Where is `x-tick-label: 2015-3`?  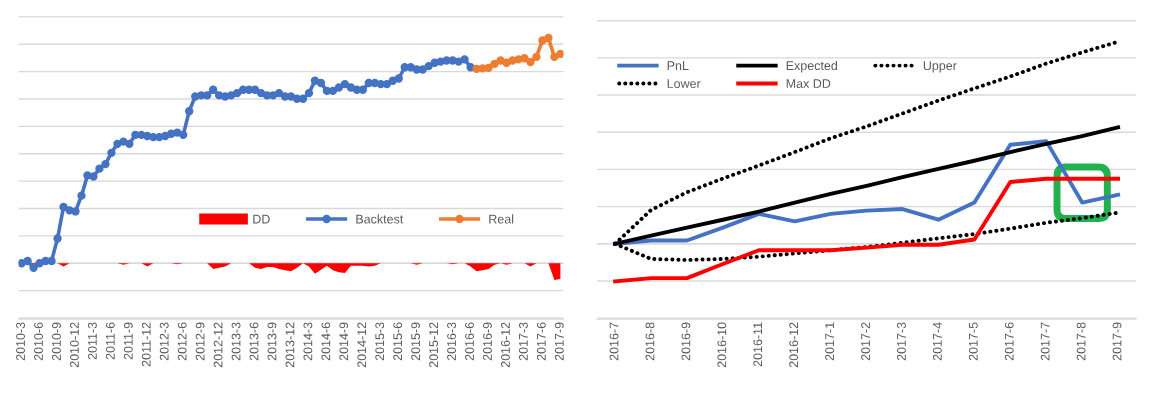
x-tick-label: 2015-3 is located at coordinates (380, 341).